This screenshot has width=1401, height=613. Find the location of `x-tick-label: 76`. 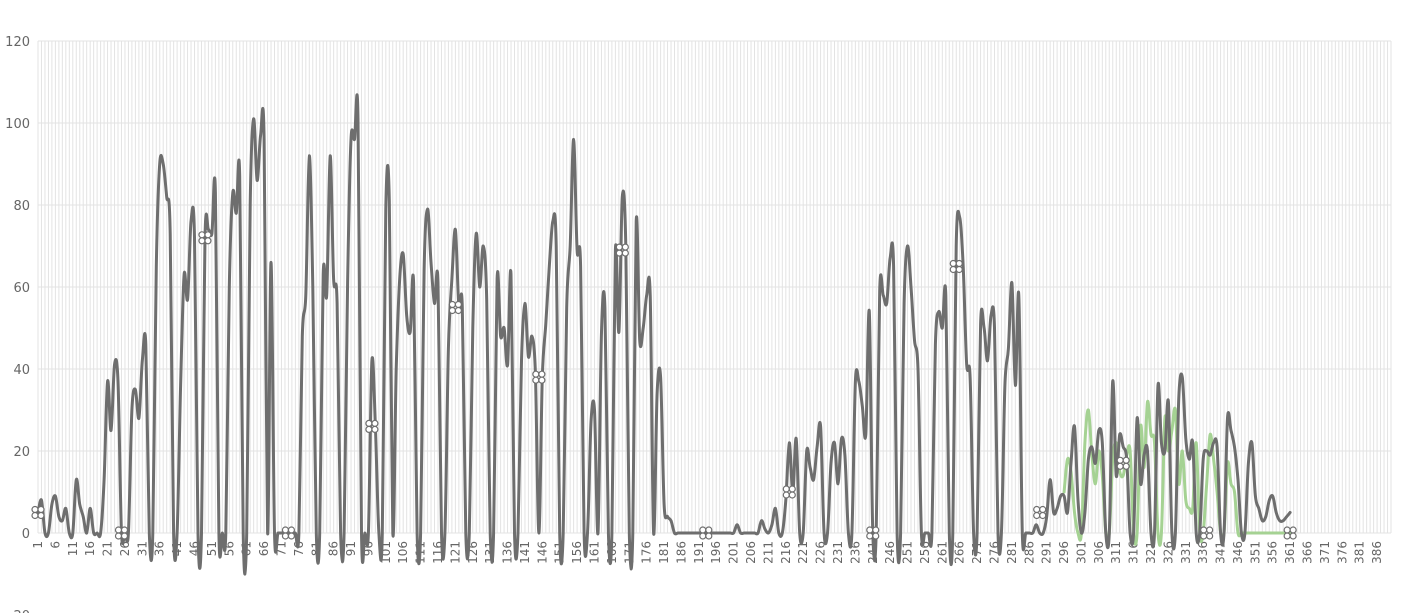

x-tick-label: 76 is located at coordinates (299, 548).